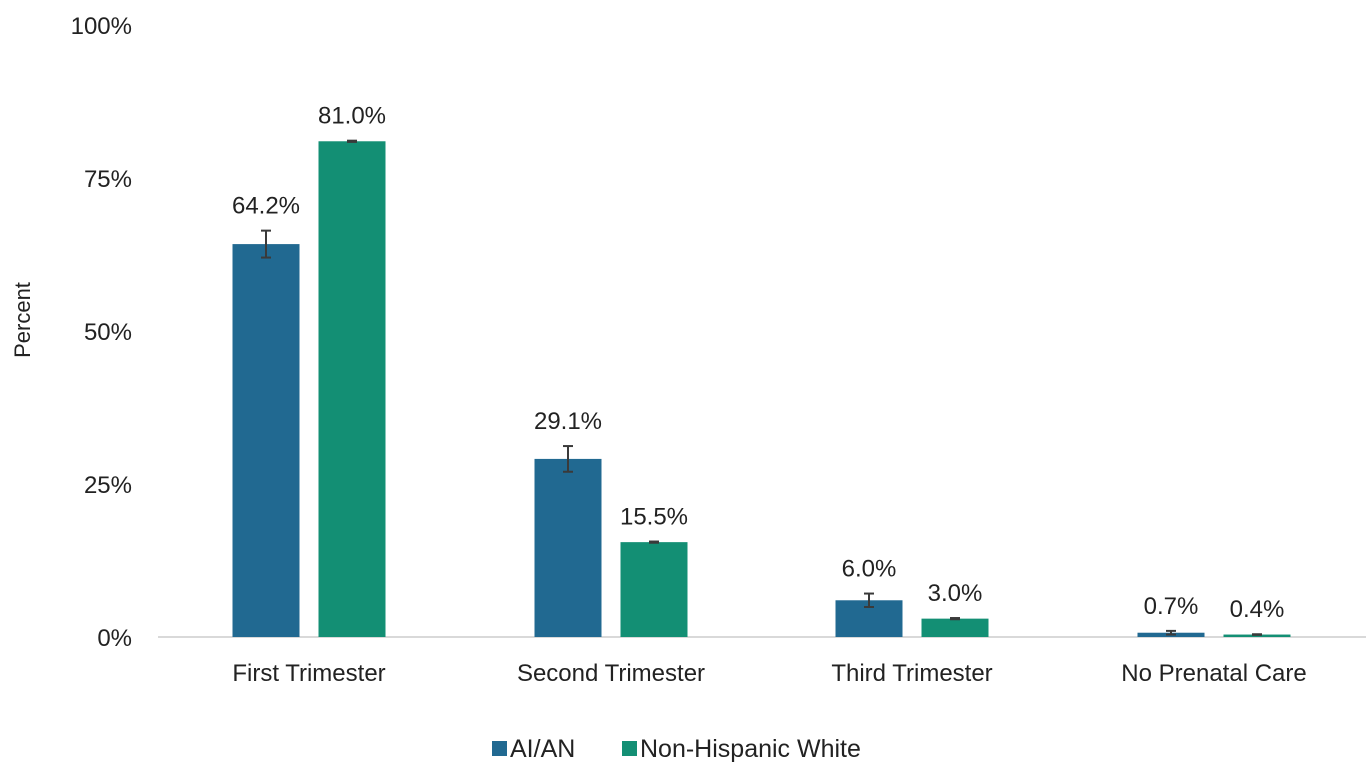 Image resolution: width=1366 pixels, height=763 pixels. What do you see at coordinates (108, 332) in the screenshot?
I see `y-tick-label: 50%` at bounding box center [108, 332].